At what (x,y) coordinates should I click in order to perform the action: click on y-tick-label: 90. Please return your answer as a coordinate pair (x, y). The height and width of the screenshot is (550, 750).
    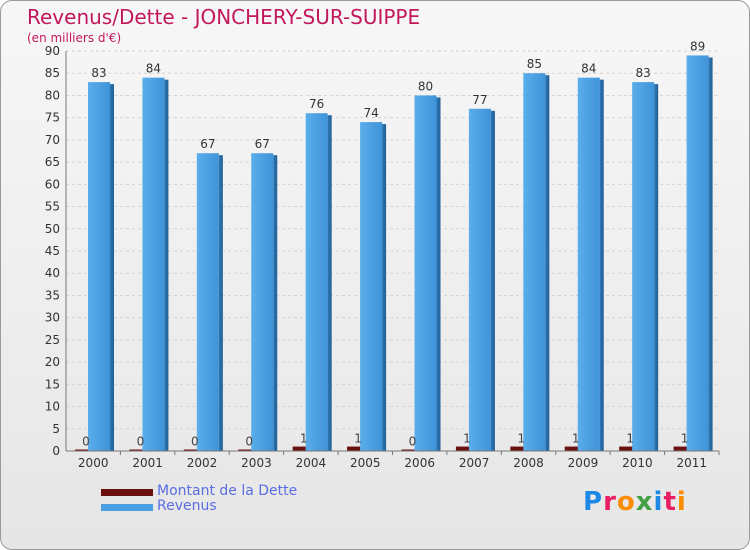
    Looking at the image, I should click on (52, 51).